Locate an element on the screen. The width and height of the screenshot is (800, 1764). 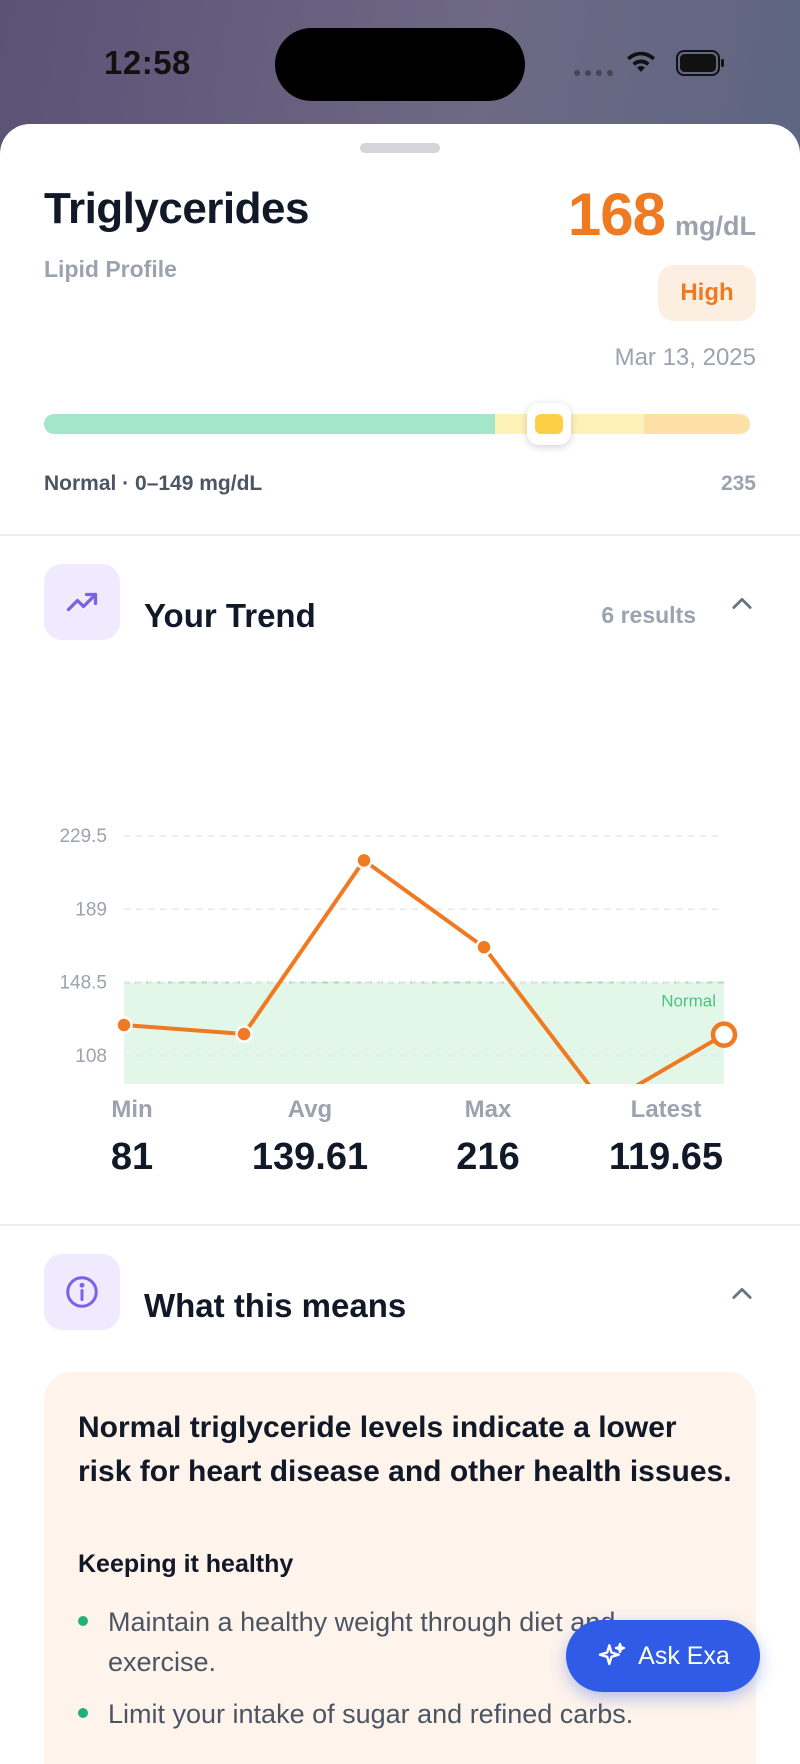
page-title: Triglycerides is located at coordinates (176, 208).